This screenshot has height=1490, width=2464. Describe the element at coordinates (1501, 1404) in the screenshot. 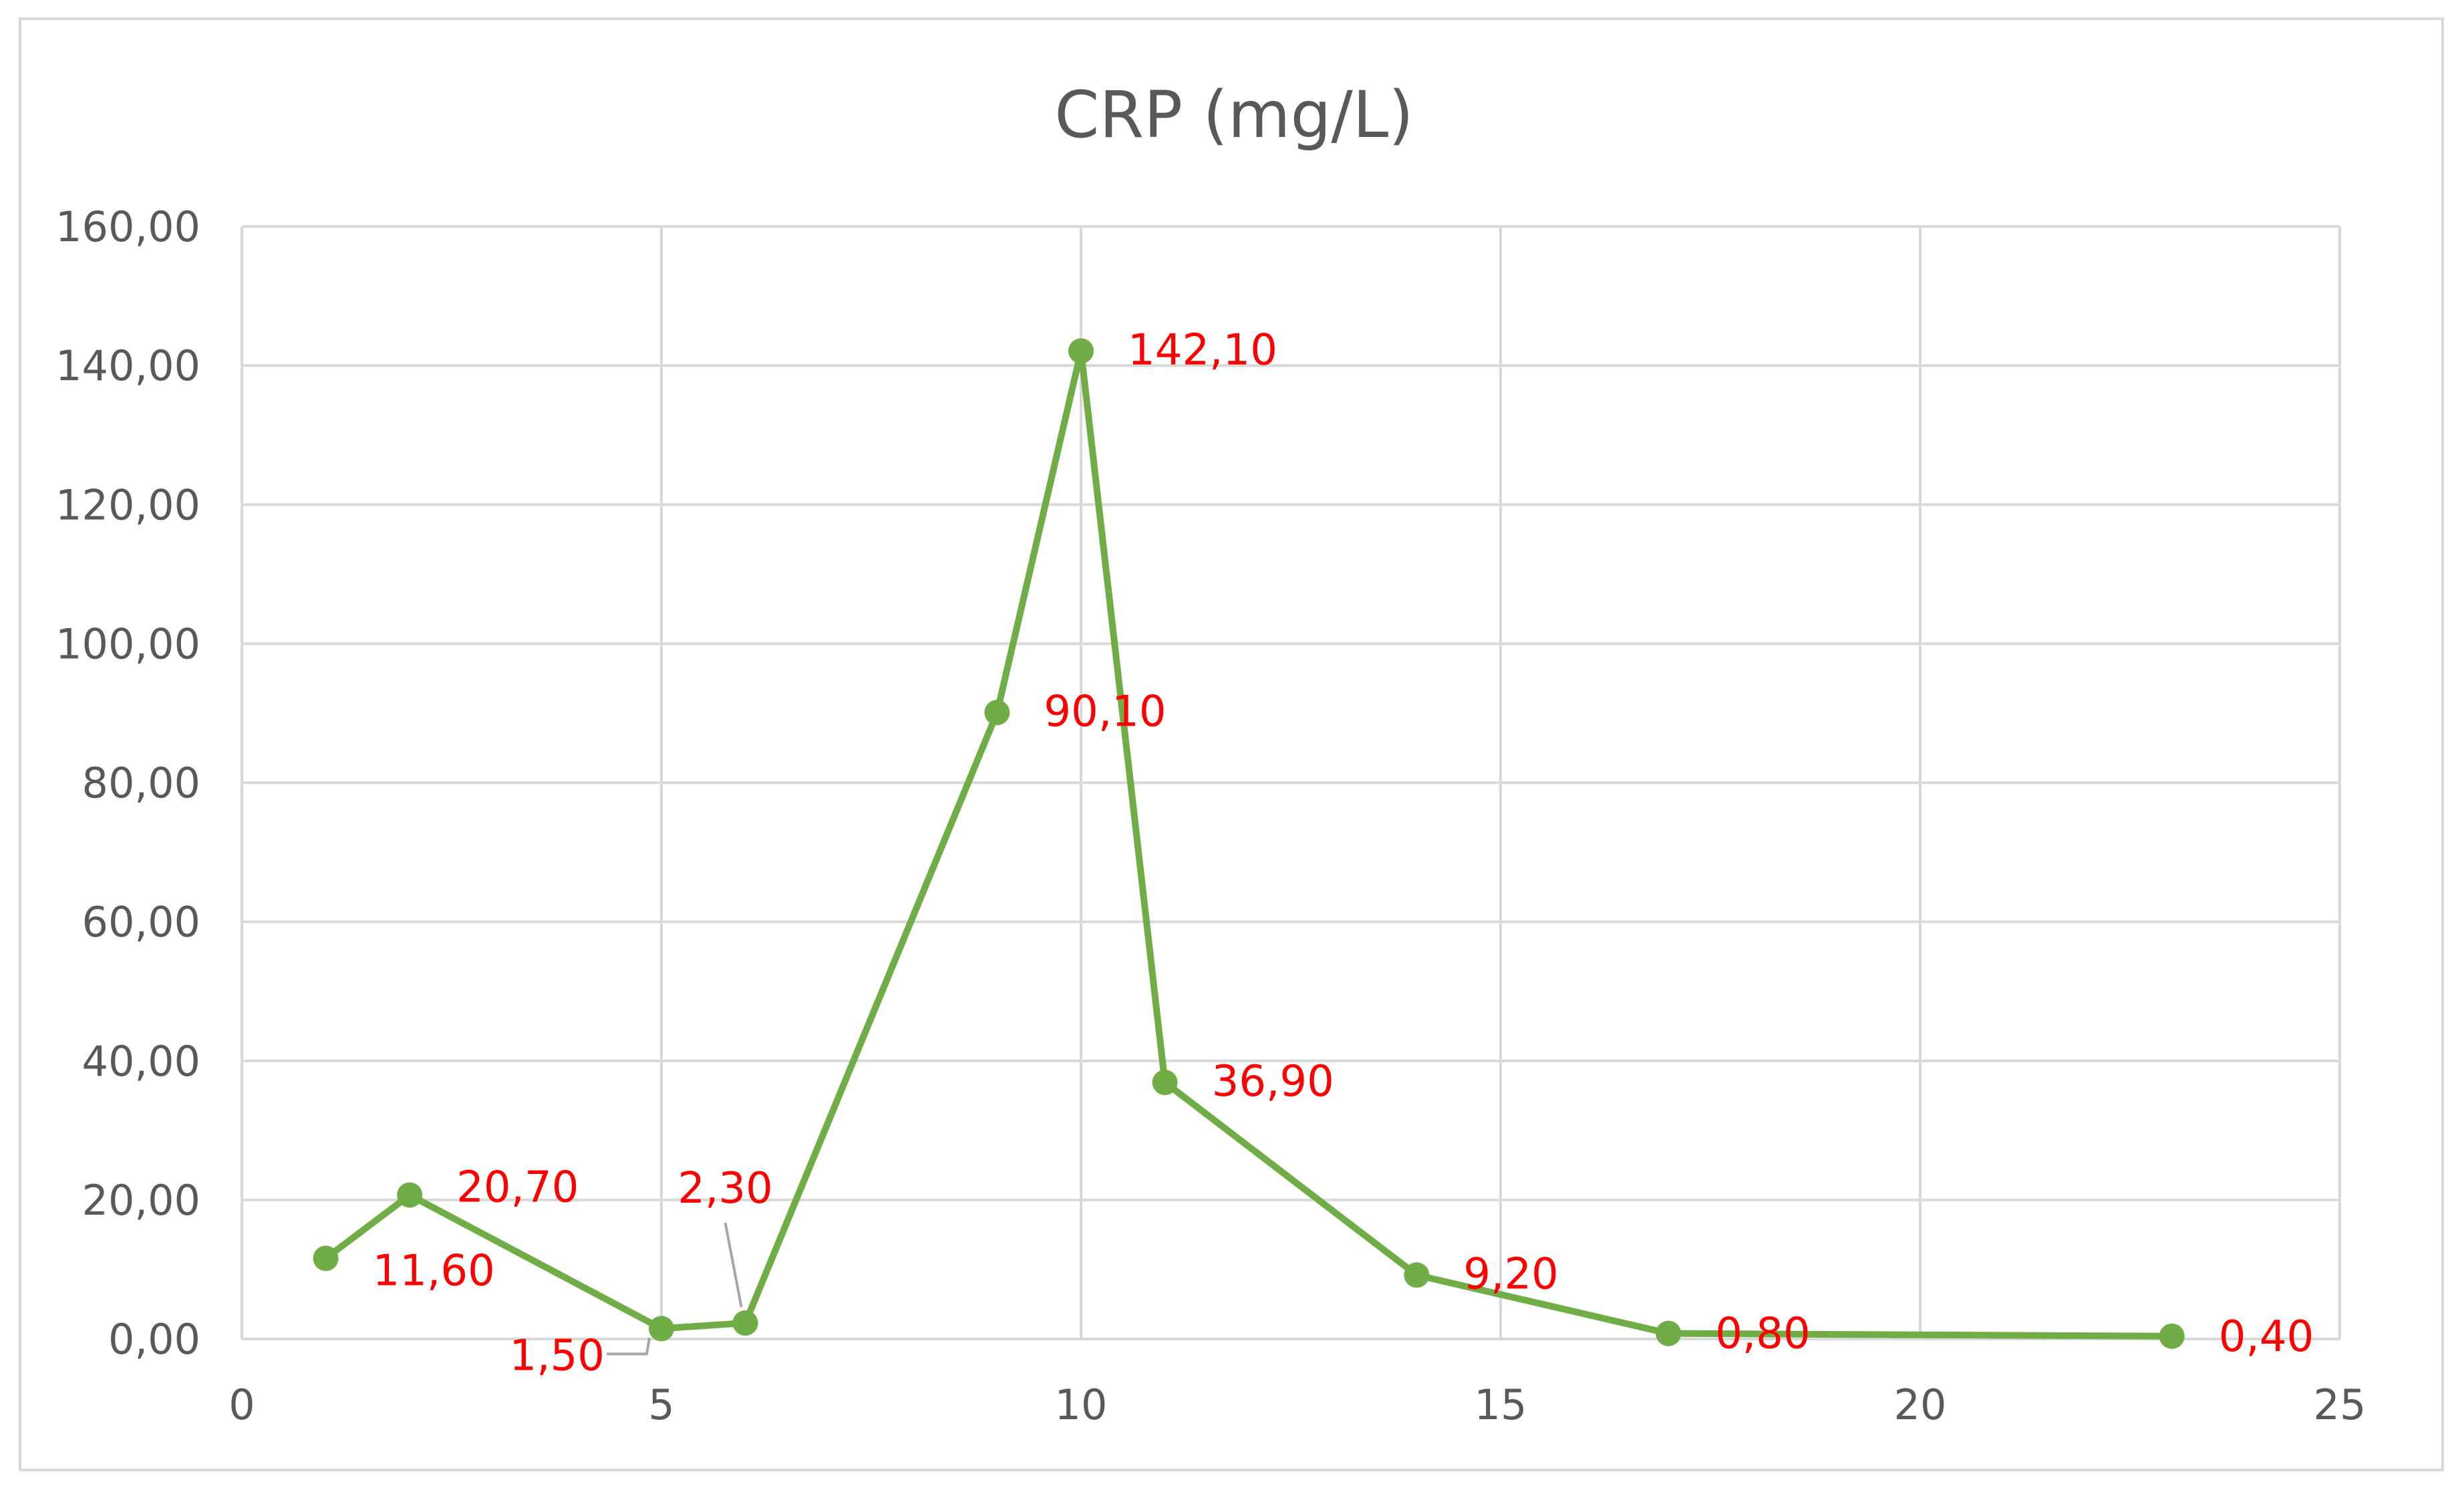

I see `x-tick-label: 15` at that location.